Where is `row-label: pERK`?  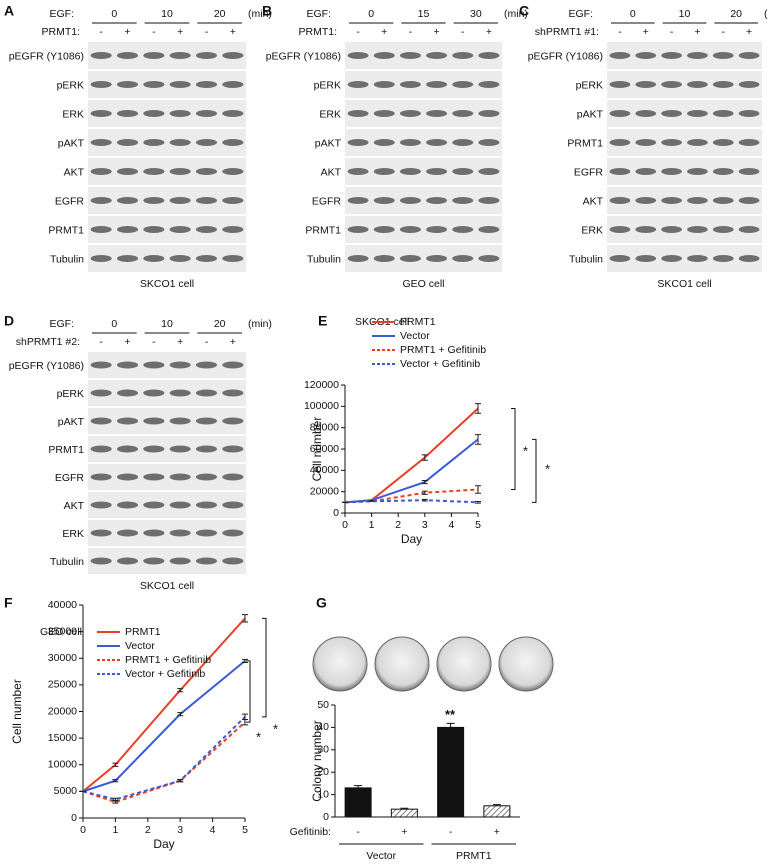
row-label: pERK is located at coordinates (70, 85).